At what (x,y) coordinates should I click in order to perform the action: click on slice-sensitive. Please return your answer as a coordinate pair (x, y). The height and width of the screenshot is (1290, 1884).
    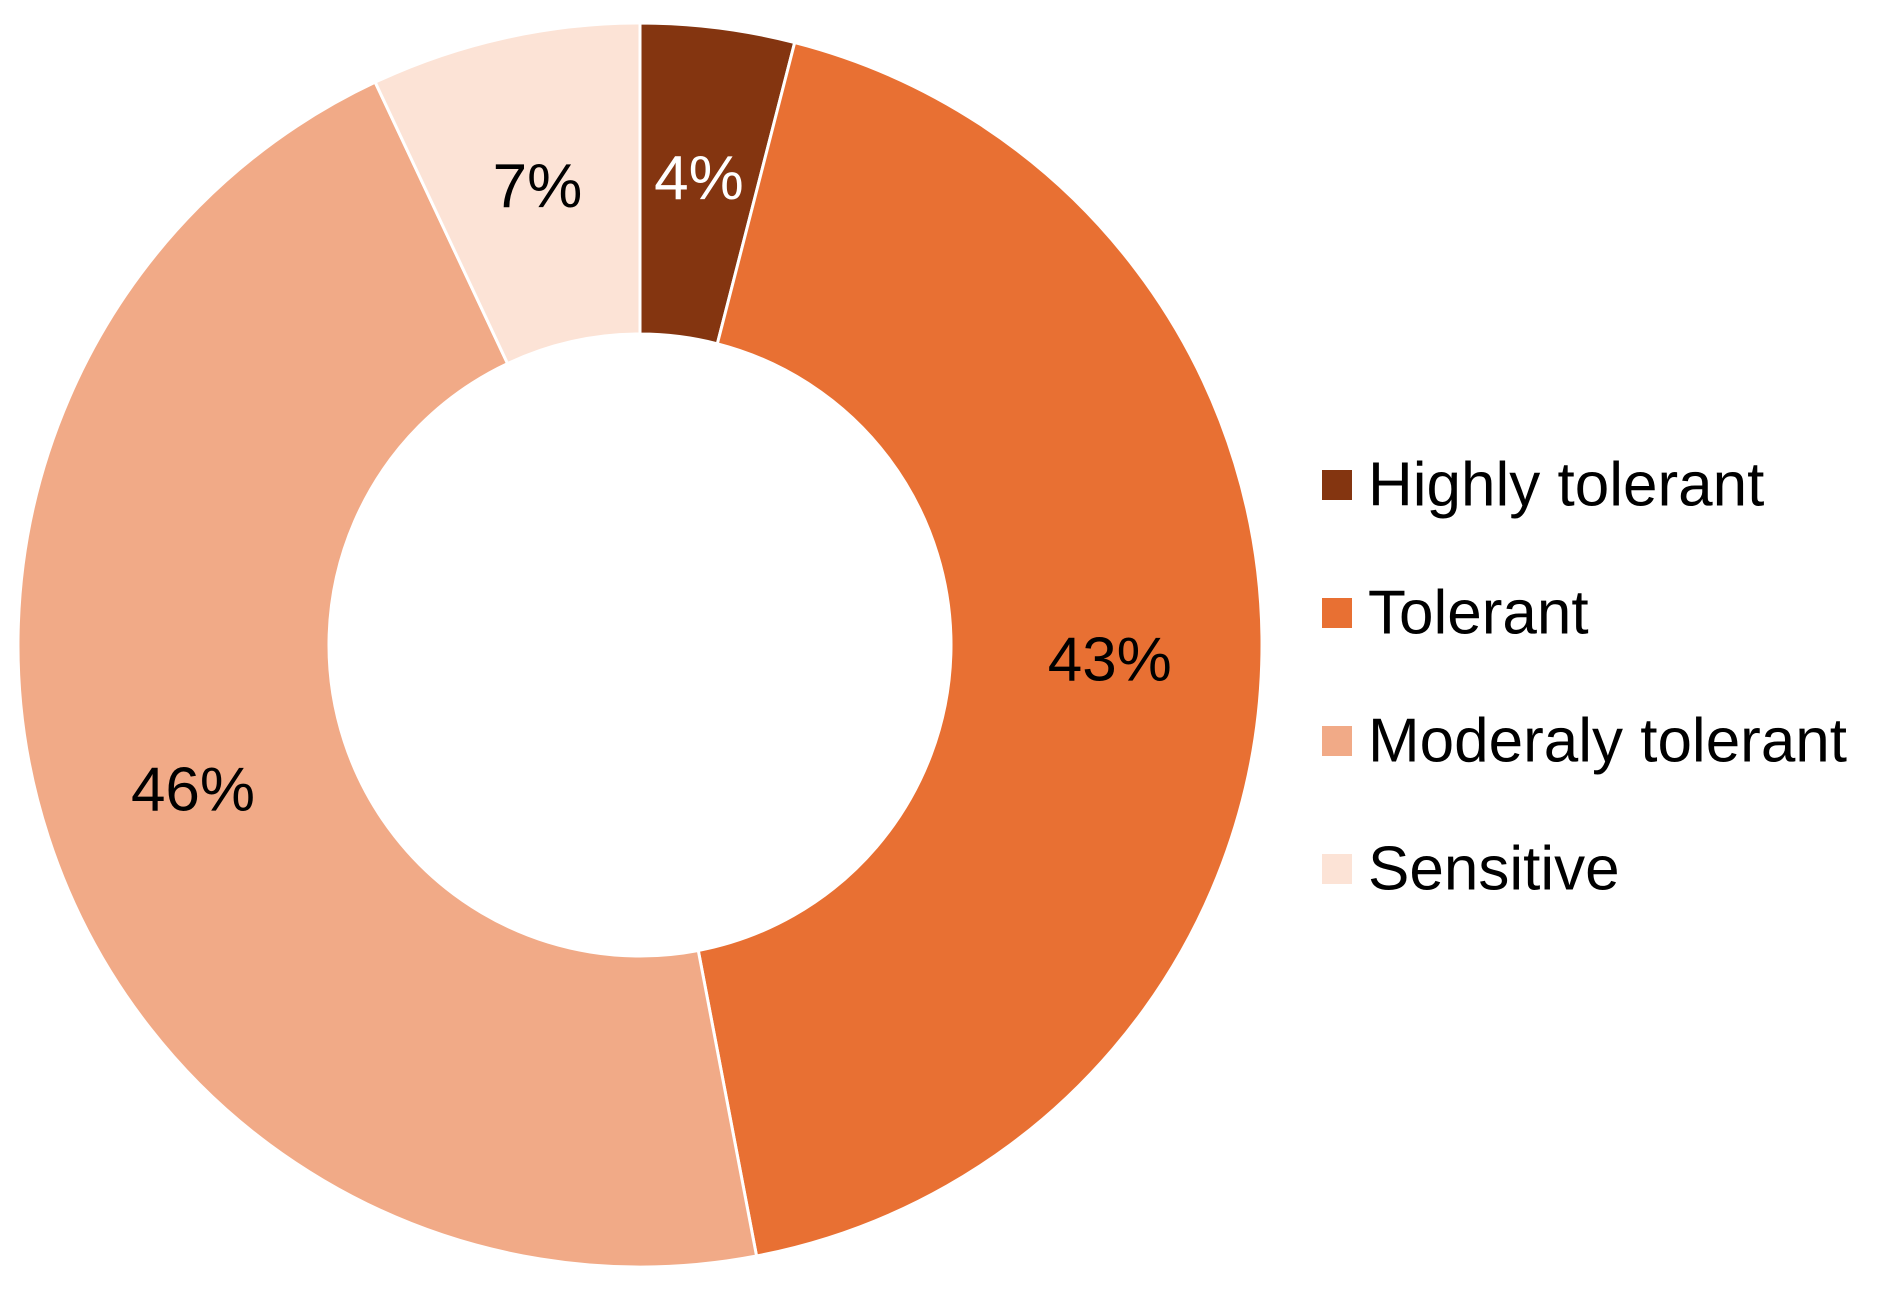
    Looking at the image, I should click on (507, 193).